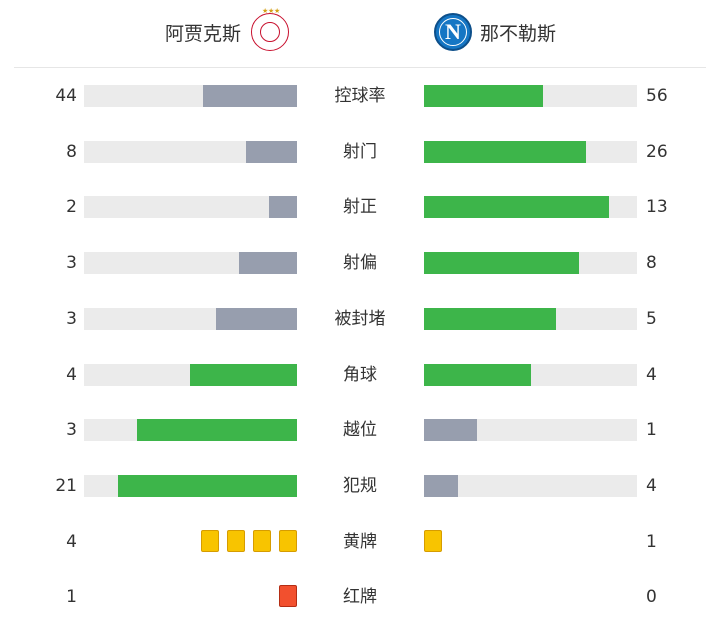 Image resolution: width=720 pixels, height=619 pixels. Describe the element at coordinates (360, 67) in the screenshot. I see `header-divider` at that location.